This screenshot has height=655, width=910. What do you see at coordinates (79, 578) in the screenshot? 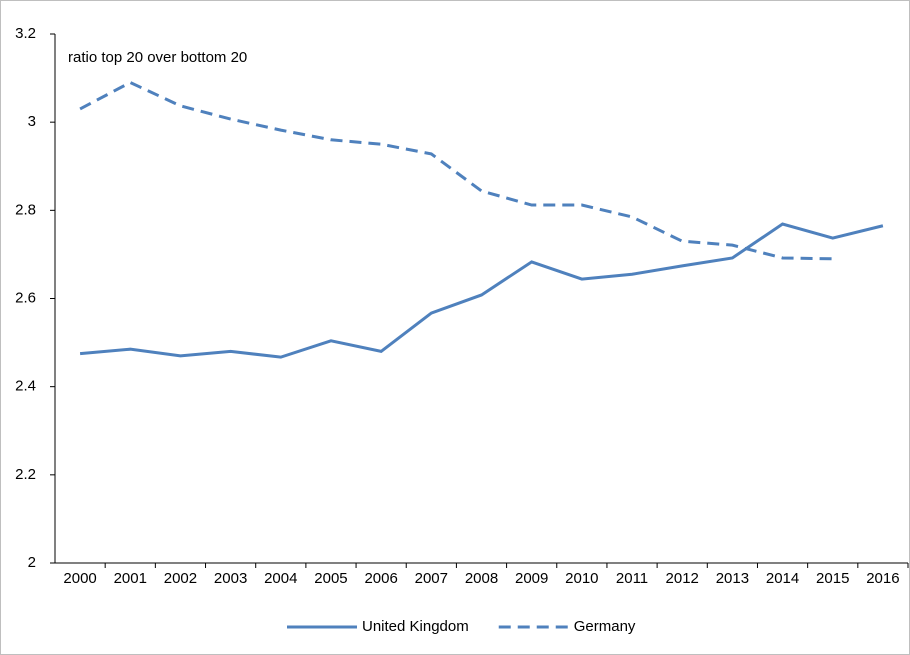
I see `x-tick-label: 2000` at bounding box center [79, 578].